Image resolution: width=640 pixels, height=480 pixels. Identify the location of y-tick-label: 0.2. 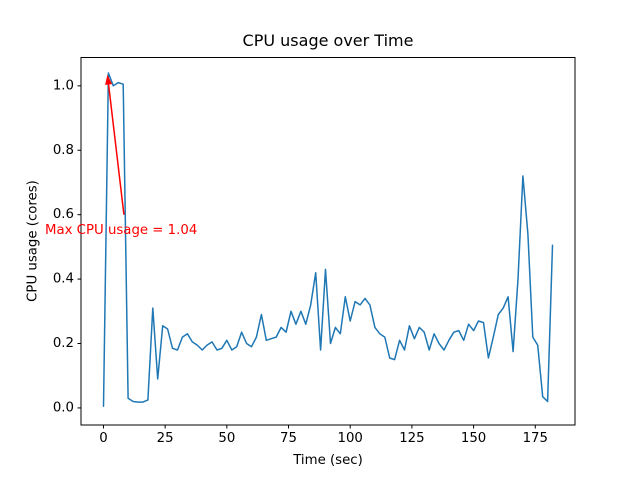
(63, 343).